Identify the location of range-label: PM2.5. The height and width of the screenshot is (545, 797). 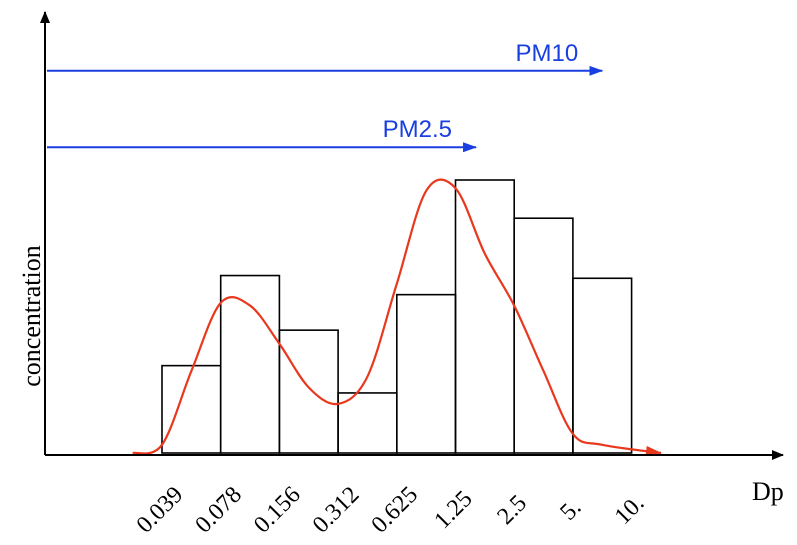
(417, 129).